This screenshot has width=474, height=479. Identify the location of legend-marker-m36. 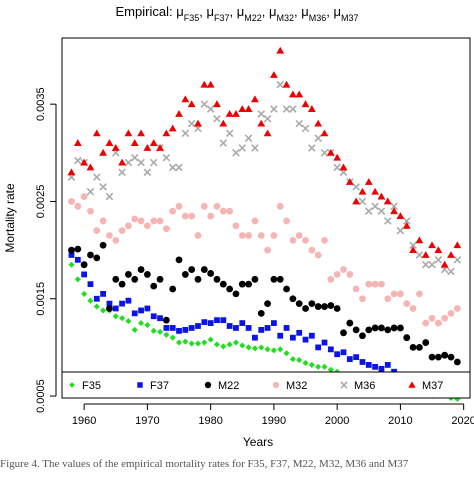
(344, 385).